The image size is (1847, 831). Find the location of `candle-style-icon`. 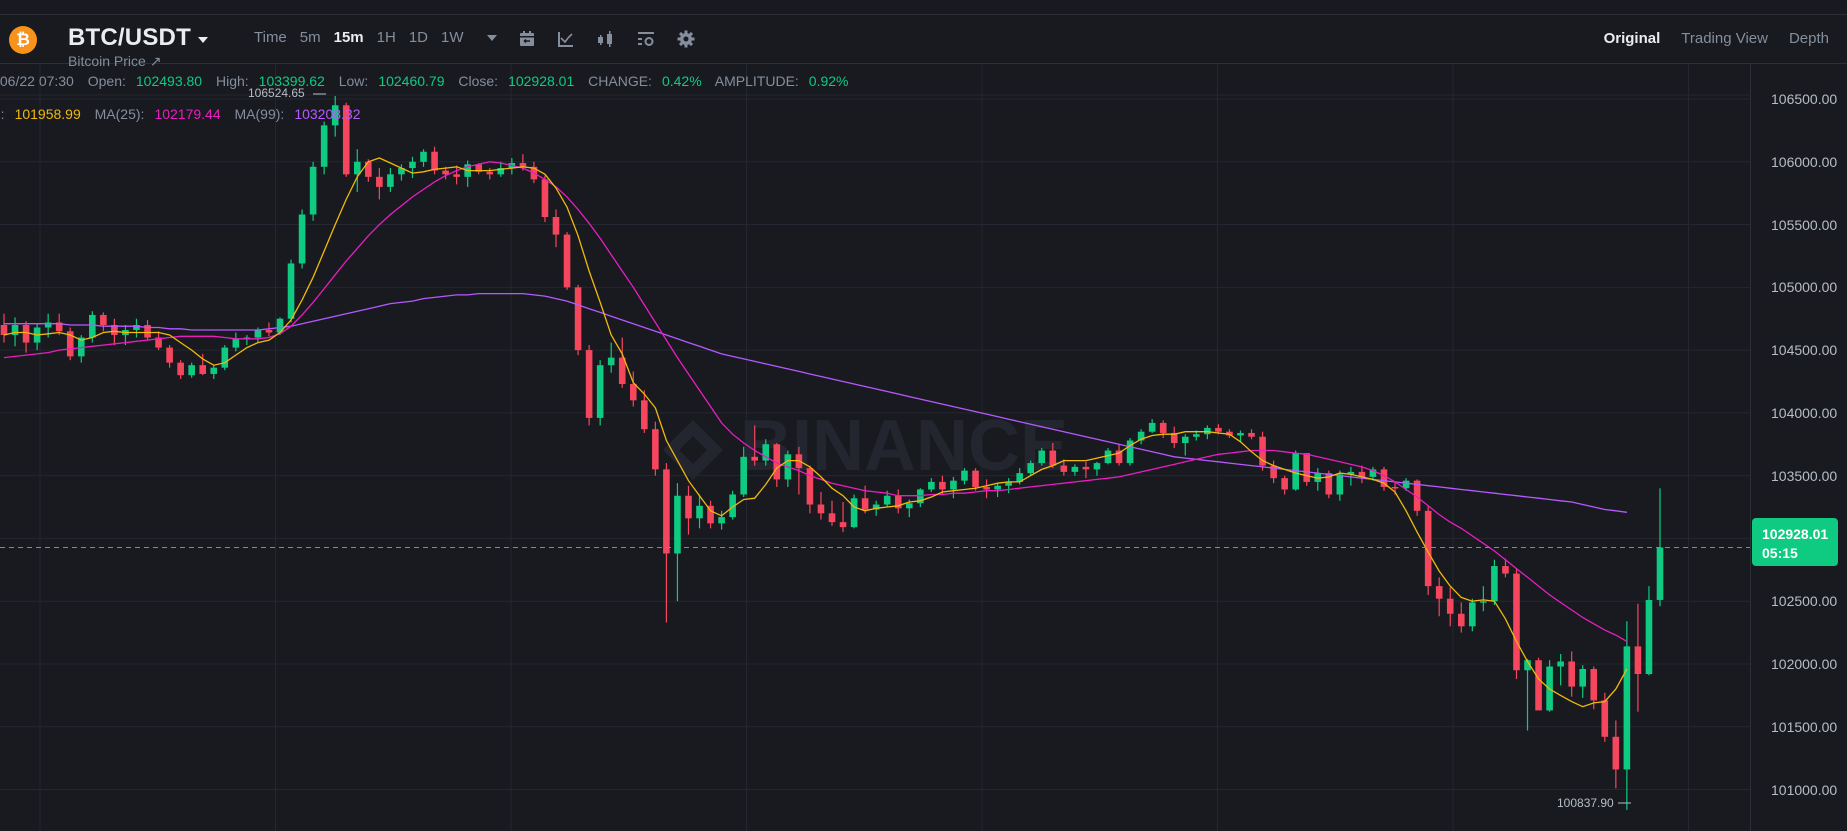

candle-style-icon is located at coordinates (606, 39).